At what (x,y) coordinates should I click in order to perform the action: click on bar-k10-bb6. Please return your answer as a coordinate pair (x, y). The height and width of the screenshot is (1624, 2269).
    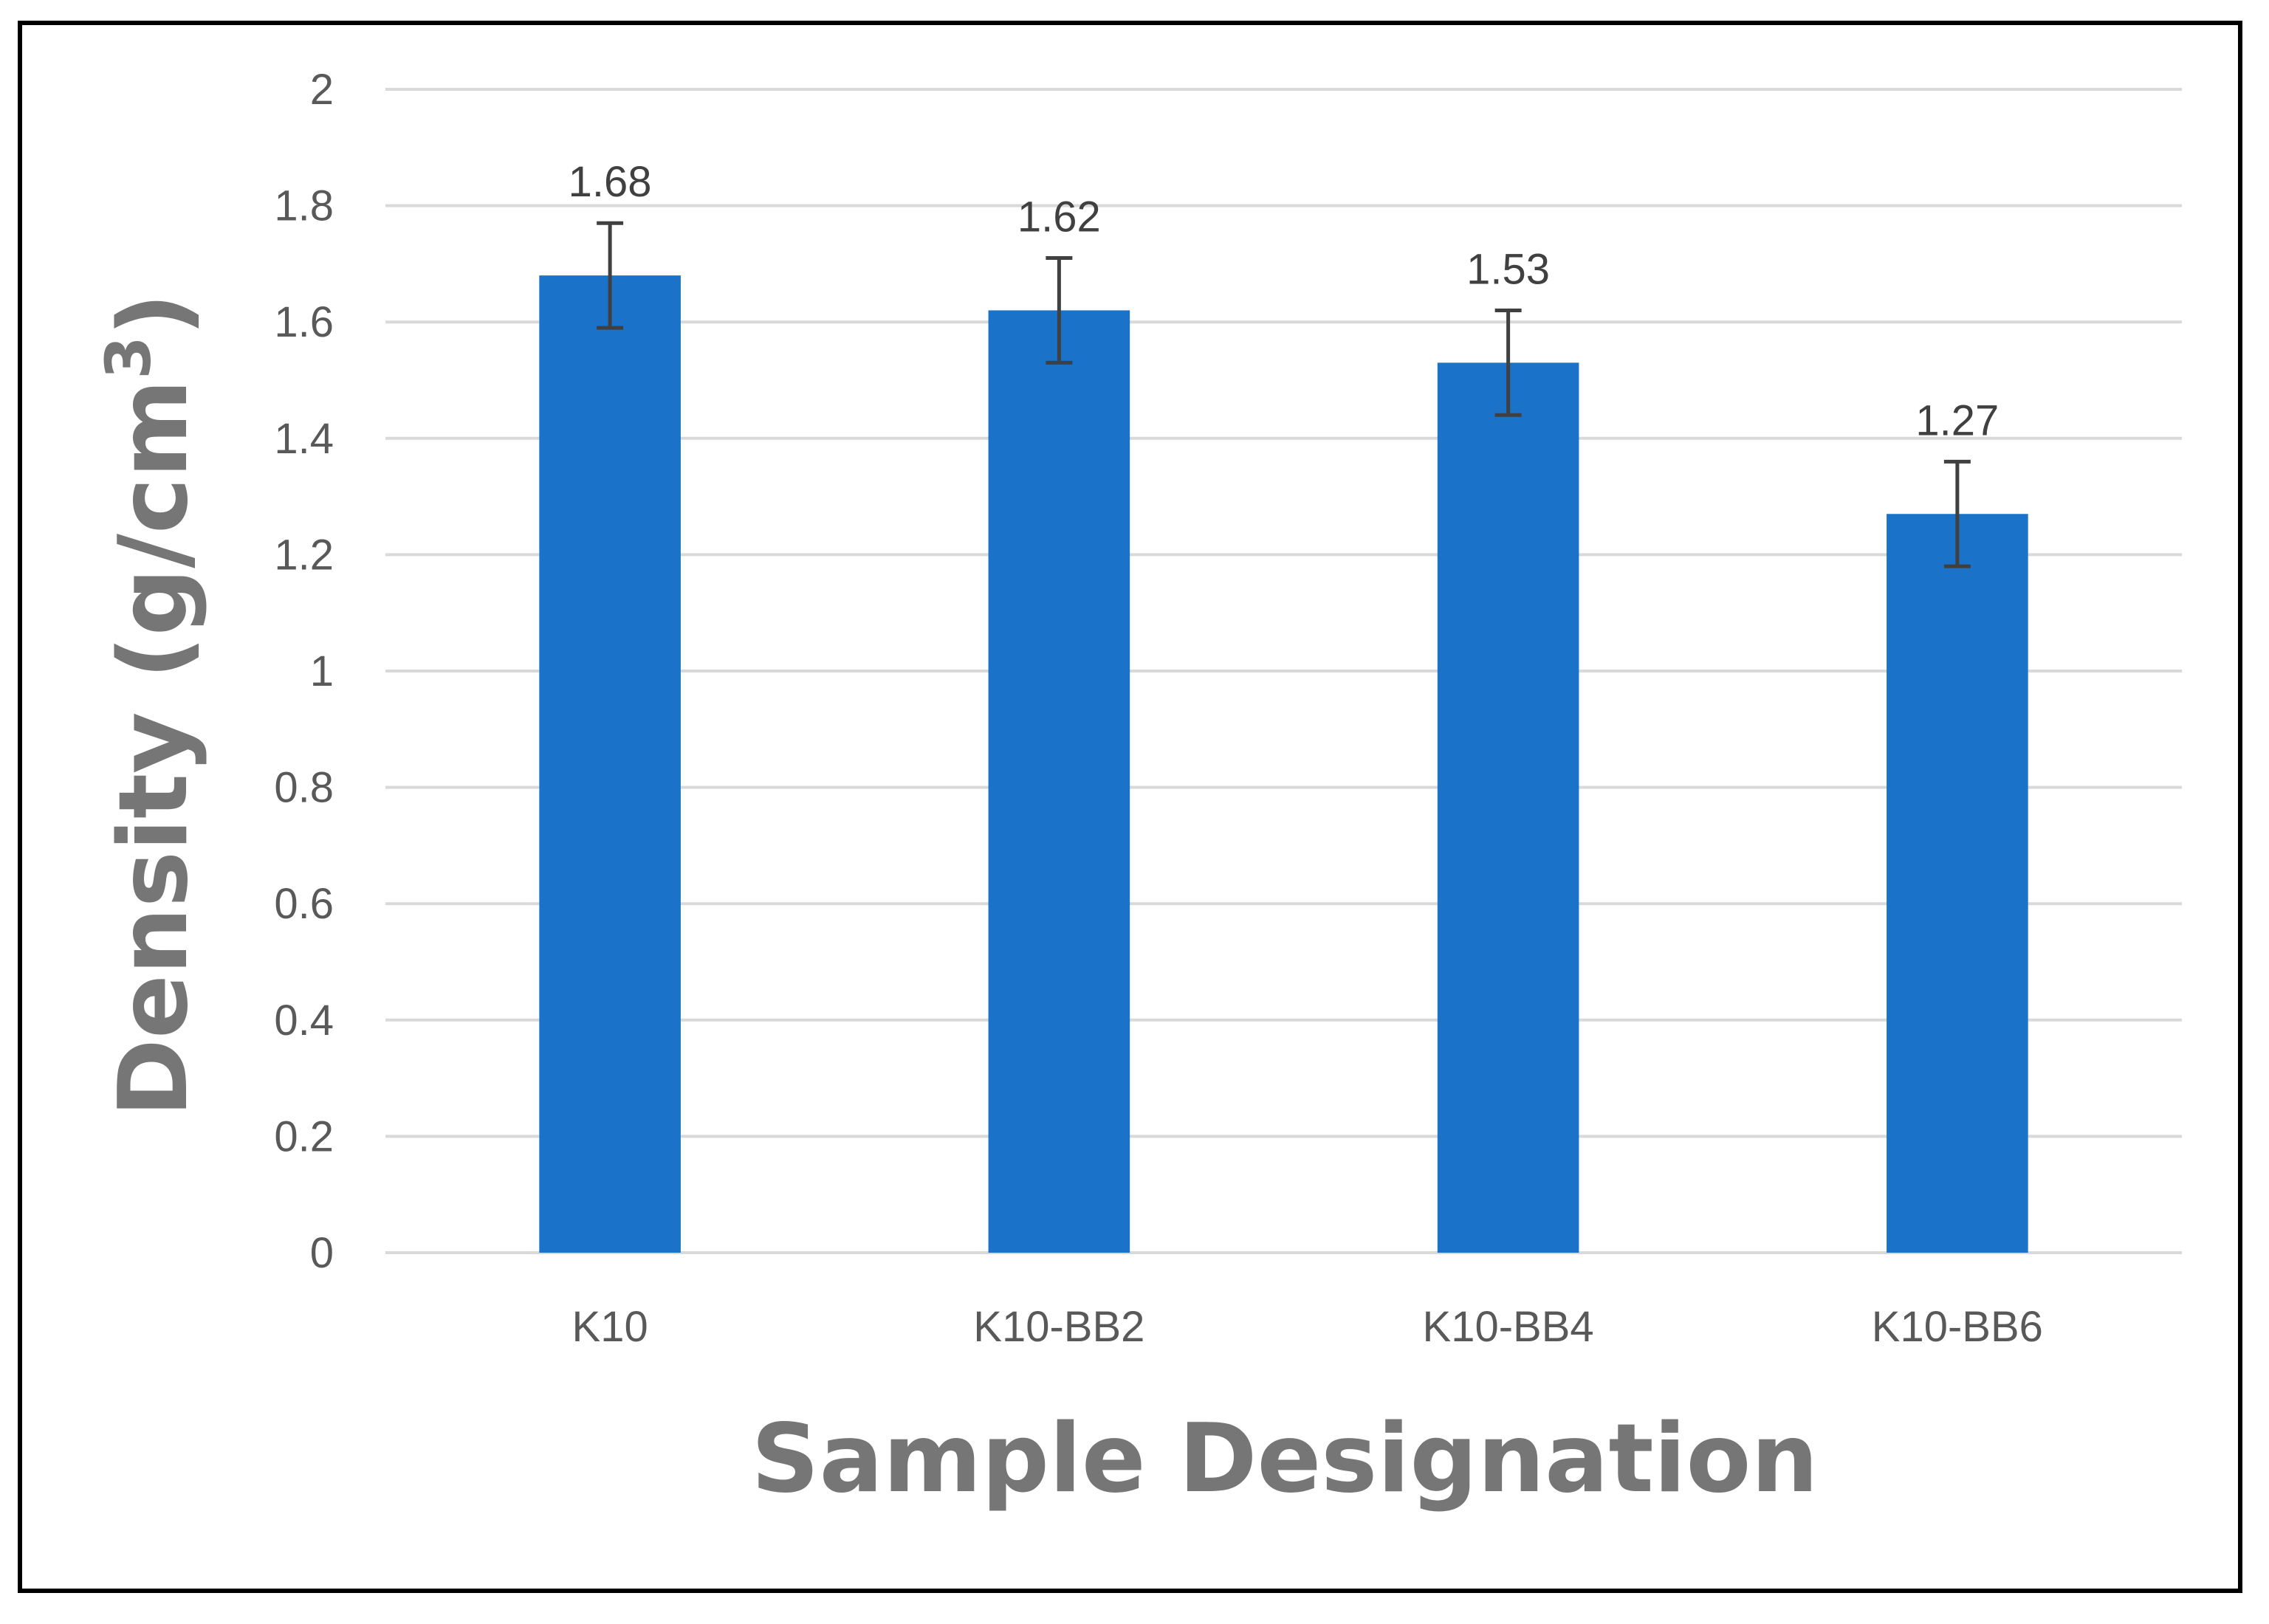
    Looking at the image, I should click on (1958, 884).